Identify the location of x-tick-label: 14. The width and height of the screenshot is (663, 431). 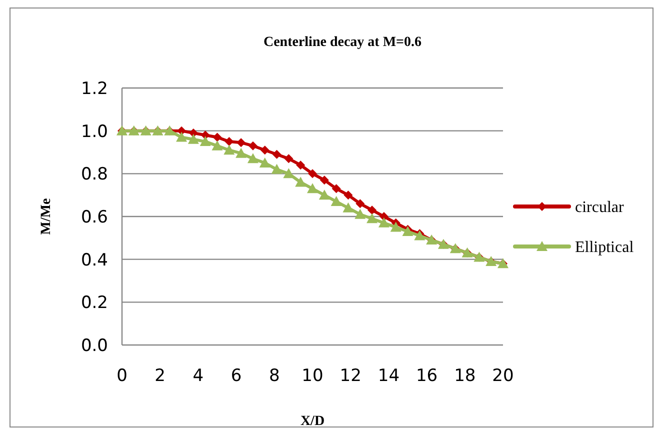
(389, 376).